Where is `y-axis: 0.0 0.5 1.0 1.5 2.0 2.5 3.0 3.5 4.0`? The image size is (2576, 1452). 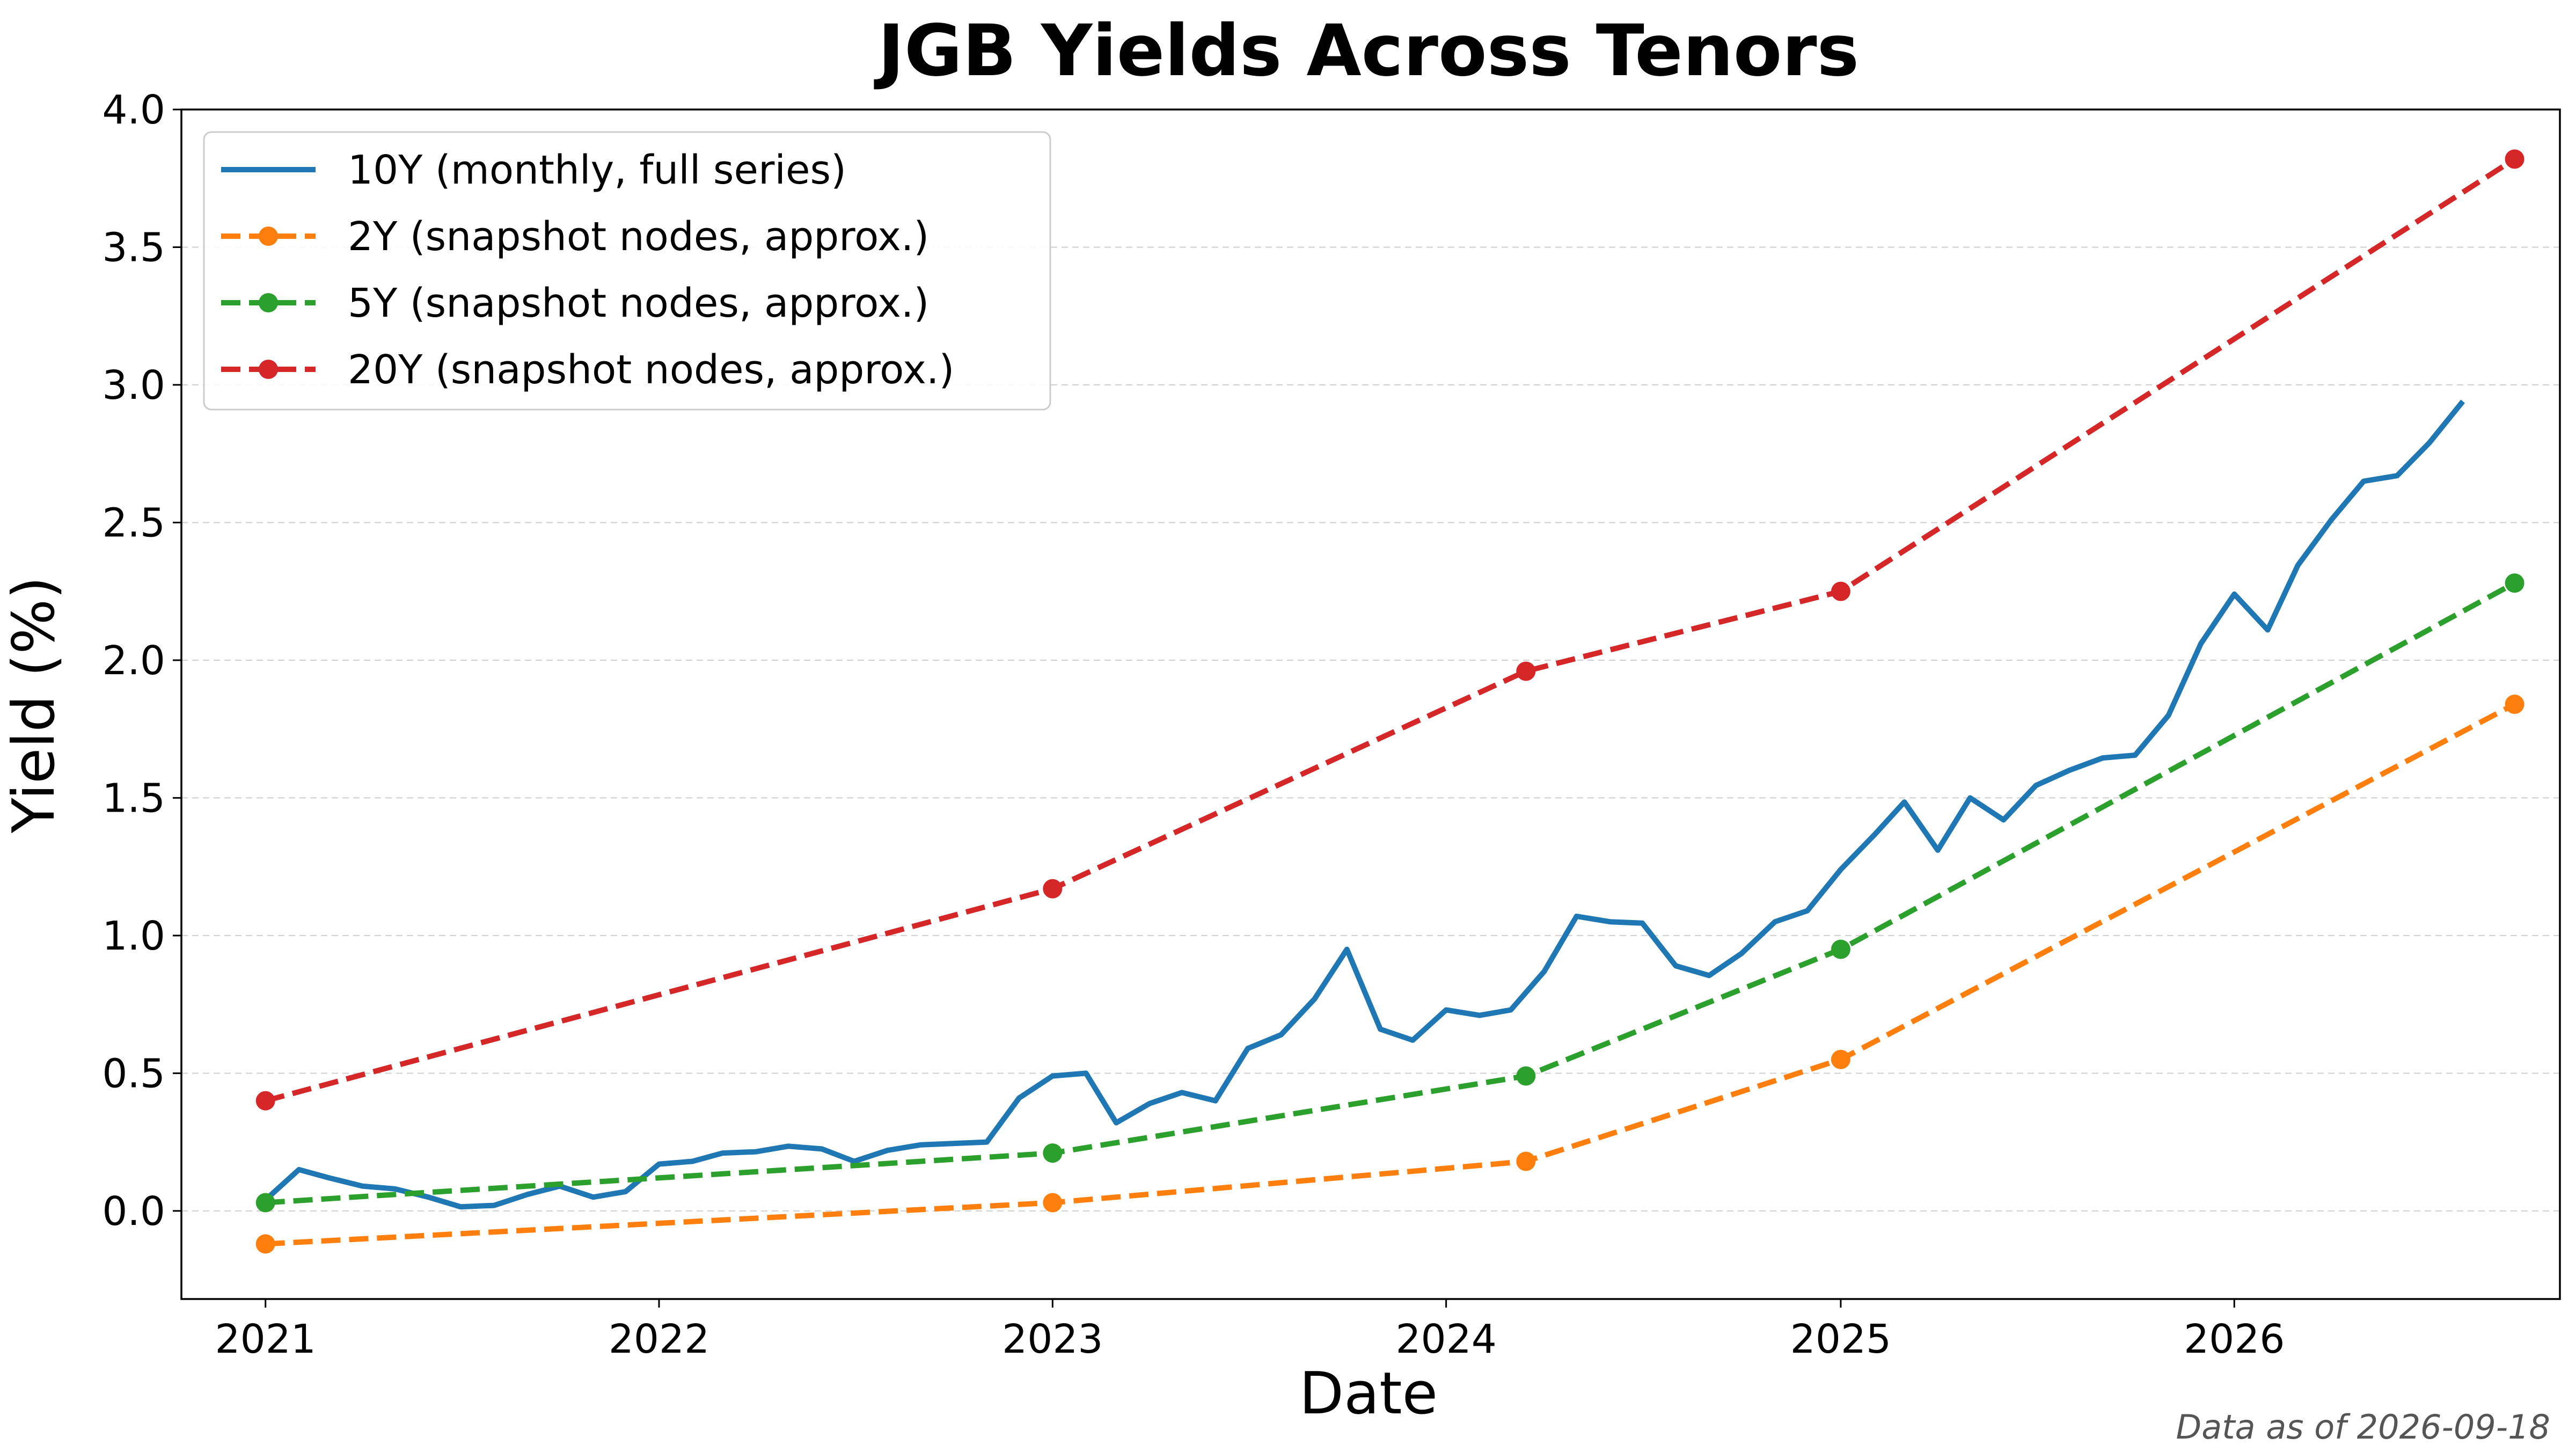 y-axis: 0.0 0.5 1.0 1.5 2.0 2.5 3.0 3.5 4.0 is located at coordinates (141, 661).